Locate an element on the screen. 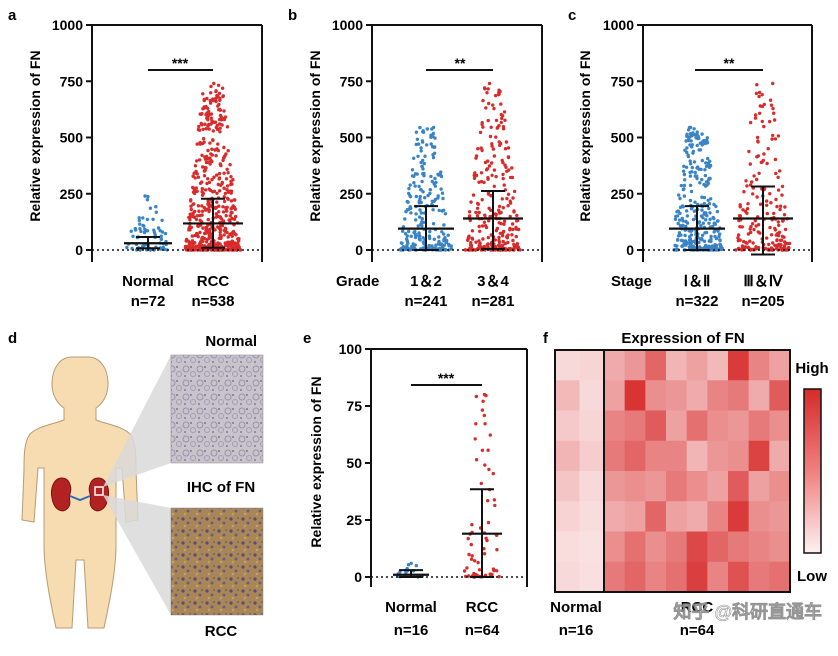 This screenshot has width=838, height=656. y-tick-label-b-2: 500 is located at coordinates (352, 138).